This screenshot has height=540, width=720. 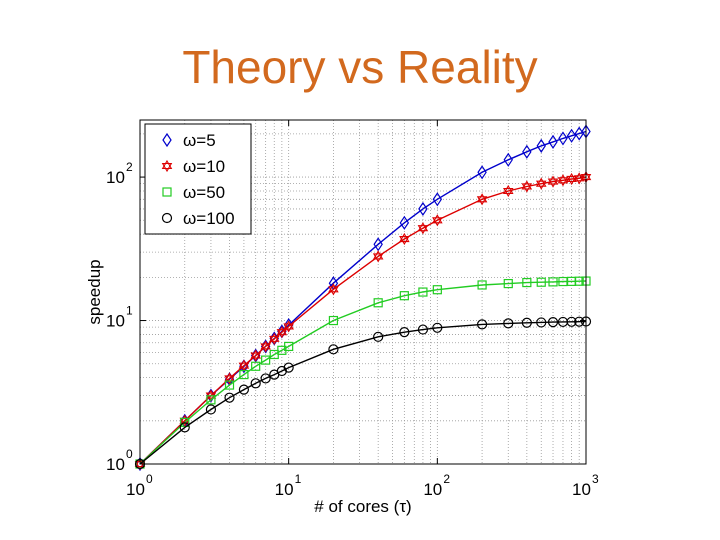 I want to click on x-tick-exponent: 1, so click(x=298, y=479).